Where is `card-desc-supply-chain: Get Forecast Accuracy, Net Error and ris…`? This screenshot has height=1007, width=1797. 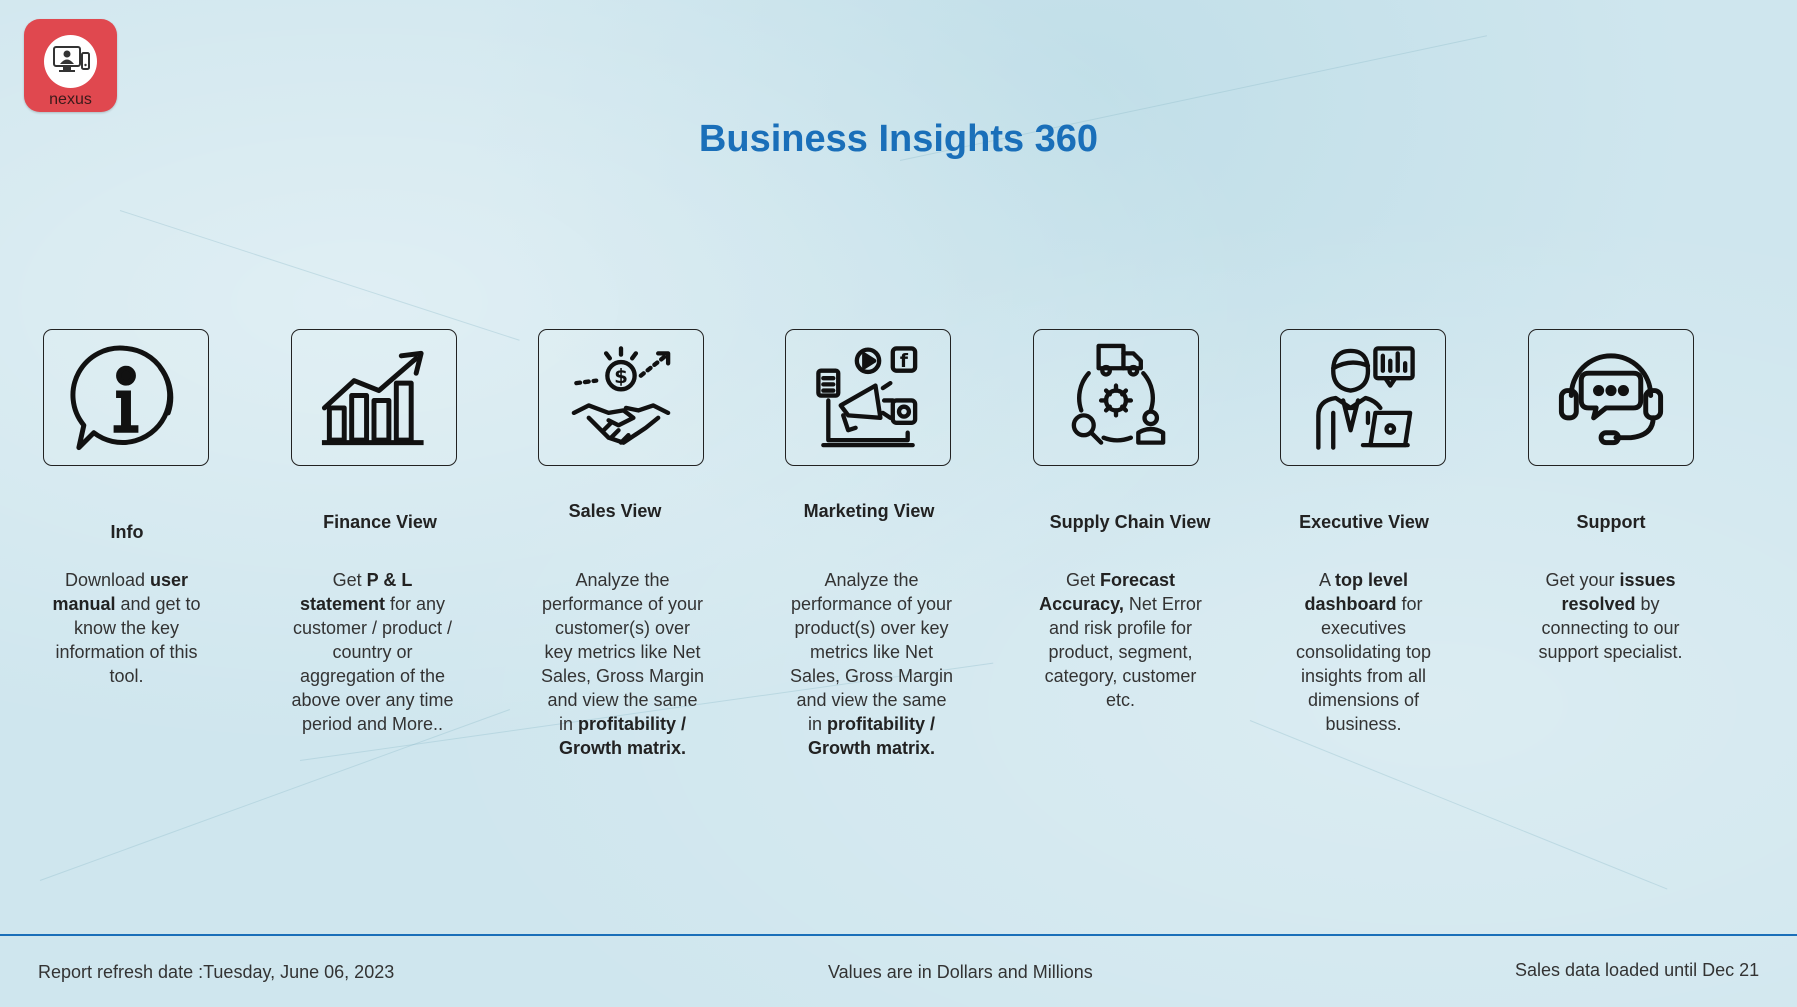
card-desc-supply-chain: Get Forecast Accuracy, Net Error and ris… is located at coordinates (1120, 640).